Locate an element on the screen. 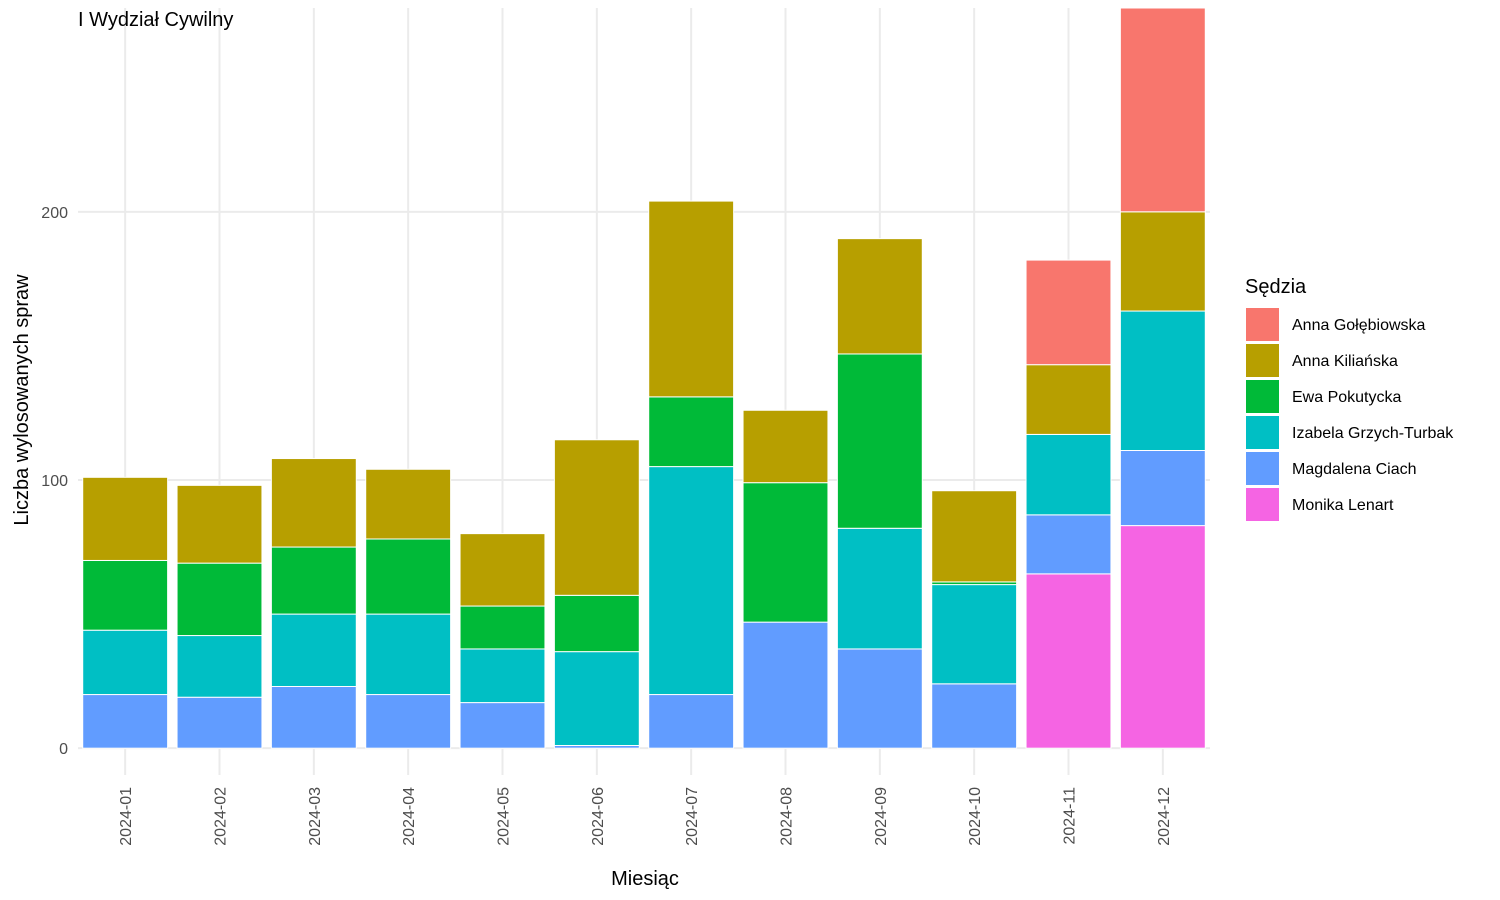 The width and height of the screenshot is (1500, 900). bar-segment: Magdalena Ciach 2024-07: 20 is located at coordinates (691, 721).